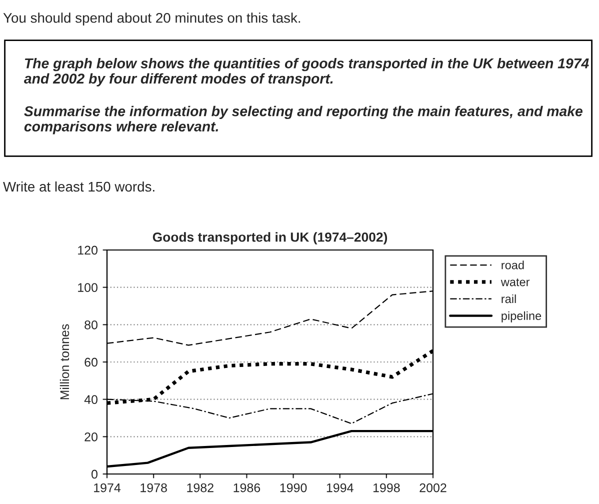 The image size is (599, 504). I want to click on legend-label: pipeline, so click(522, 316).